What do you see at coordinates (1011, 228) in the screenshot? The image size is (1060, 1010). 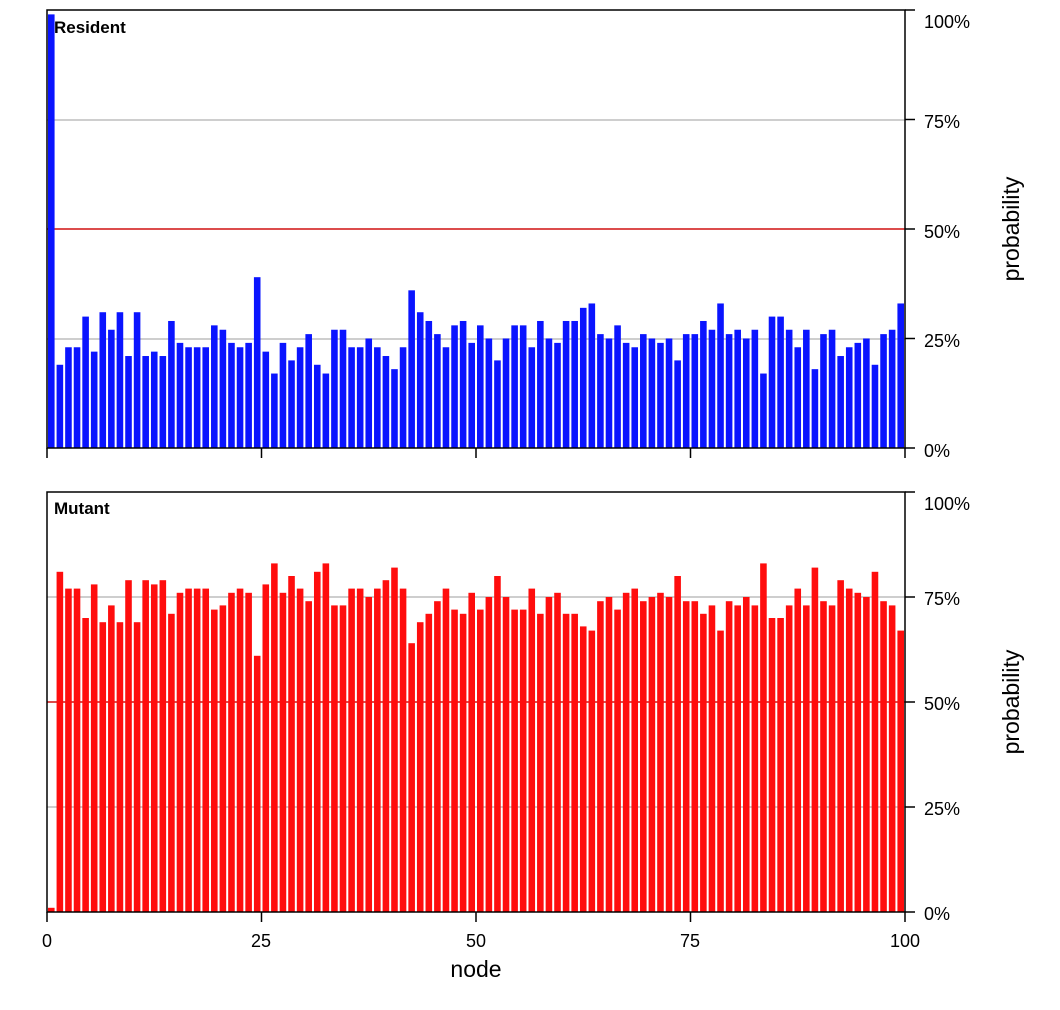 I see `y-axis-title: probability` at bounding box center [1011, 228].